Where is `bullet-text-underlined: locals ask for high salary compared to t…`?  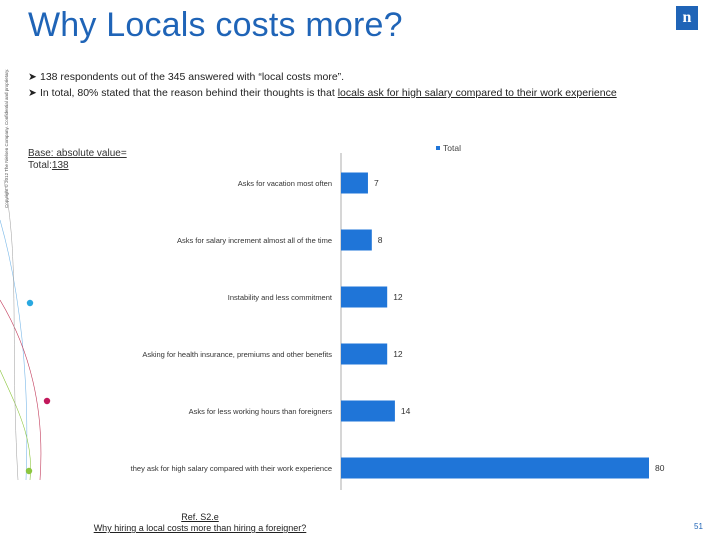 bullet-text-underlined: locals ask for high salary compared to t… is located at coordinates (477, 93).